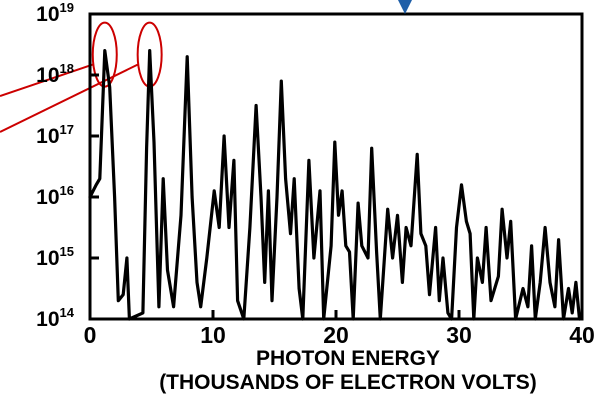 This screenshot has width=603, height=398. Describe the element at coordinates (55, 135) in the screenshot. I see `y-tick-label: 1017` at that location.